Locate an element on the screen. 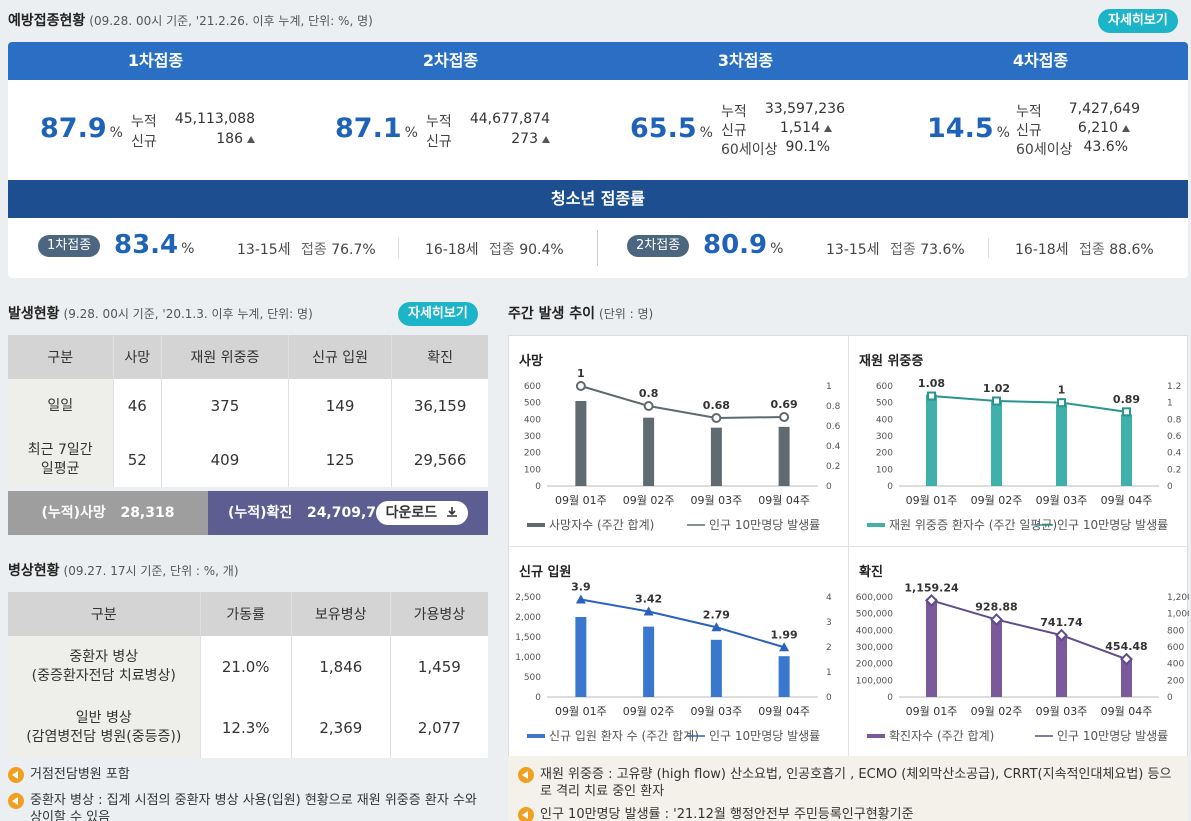 This screenshot has height=821, width=1191. teen-dose-2-age-b: 16-18세 접종 88.6% is located at coordinates (1084, 249).